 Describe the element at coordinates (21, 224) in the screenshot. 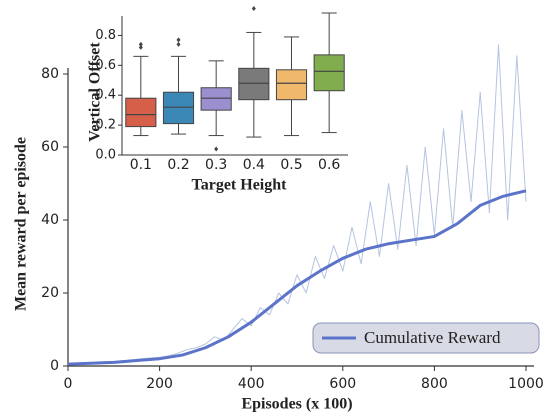

I see `y-axis-label: Mean reward per episode` at that location.